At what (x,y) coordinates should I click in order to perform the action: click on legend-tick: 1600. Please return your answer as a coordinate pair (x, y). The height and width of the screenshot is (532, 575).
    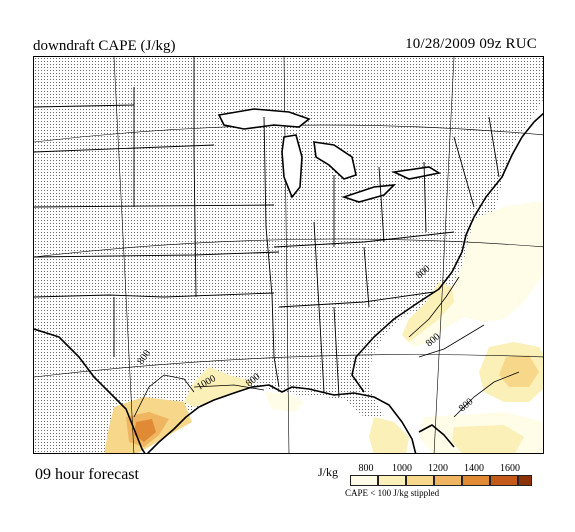
    Looking at the image, I should click on (510, 468).